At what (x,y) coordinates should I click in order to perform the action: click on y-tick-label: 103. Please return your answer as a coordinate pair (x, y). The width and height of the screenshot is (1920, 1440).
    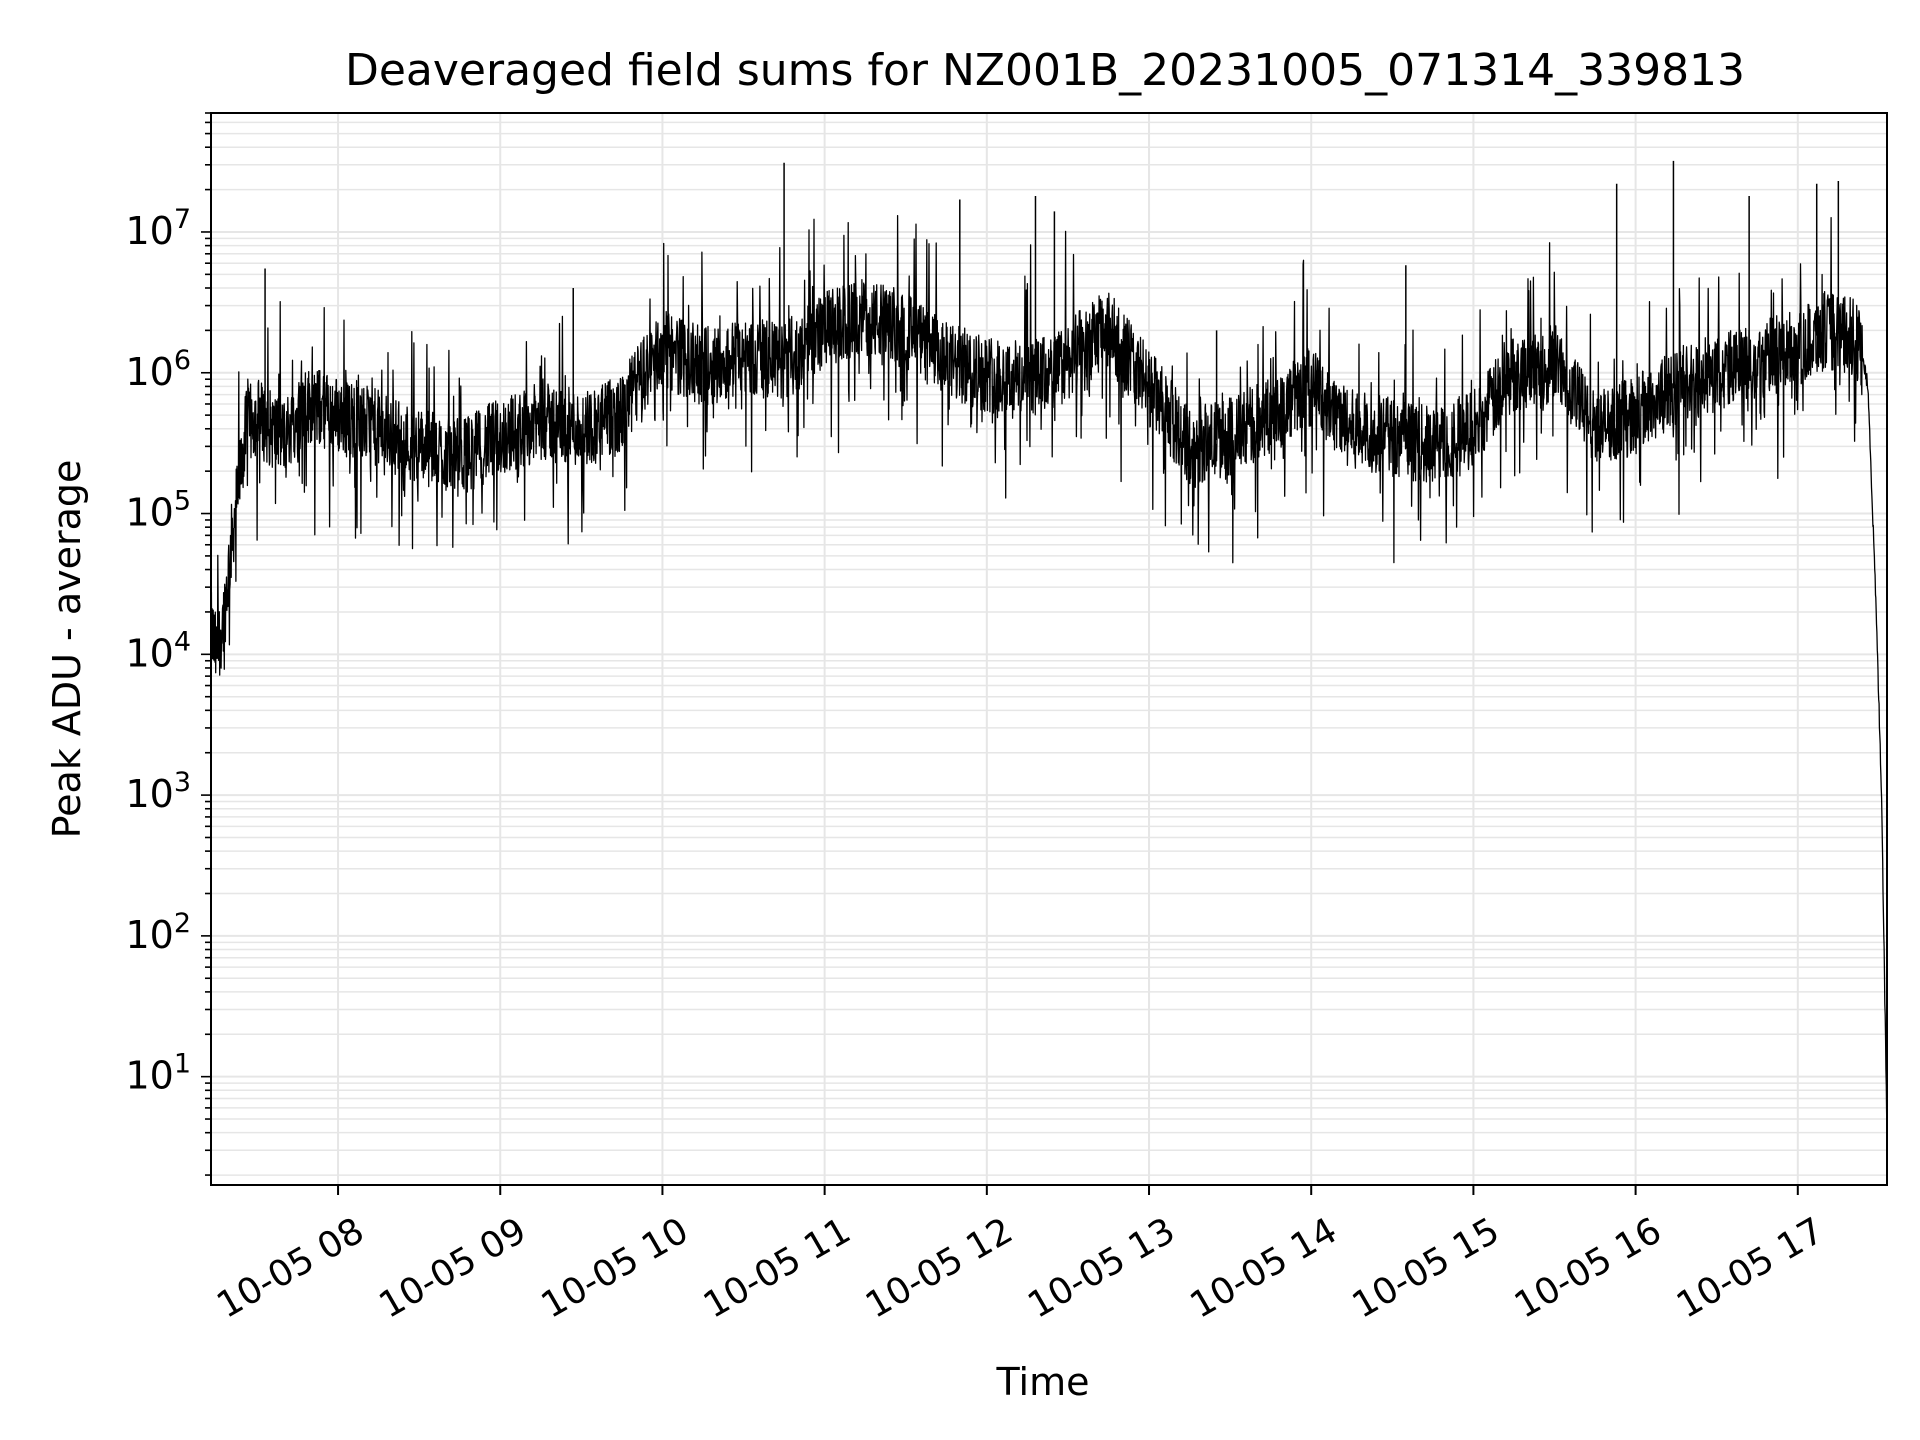
    Looking at the image, I should click on (158, 791).